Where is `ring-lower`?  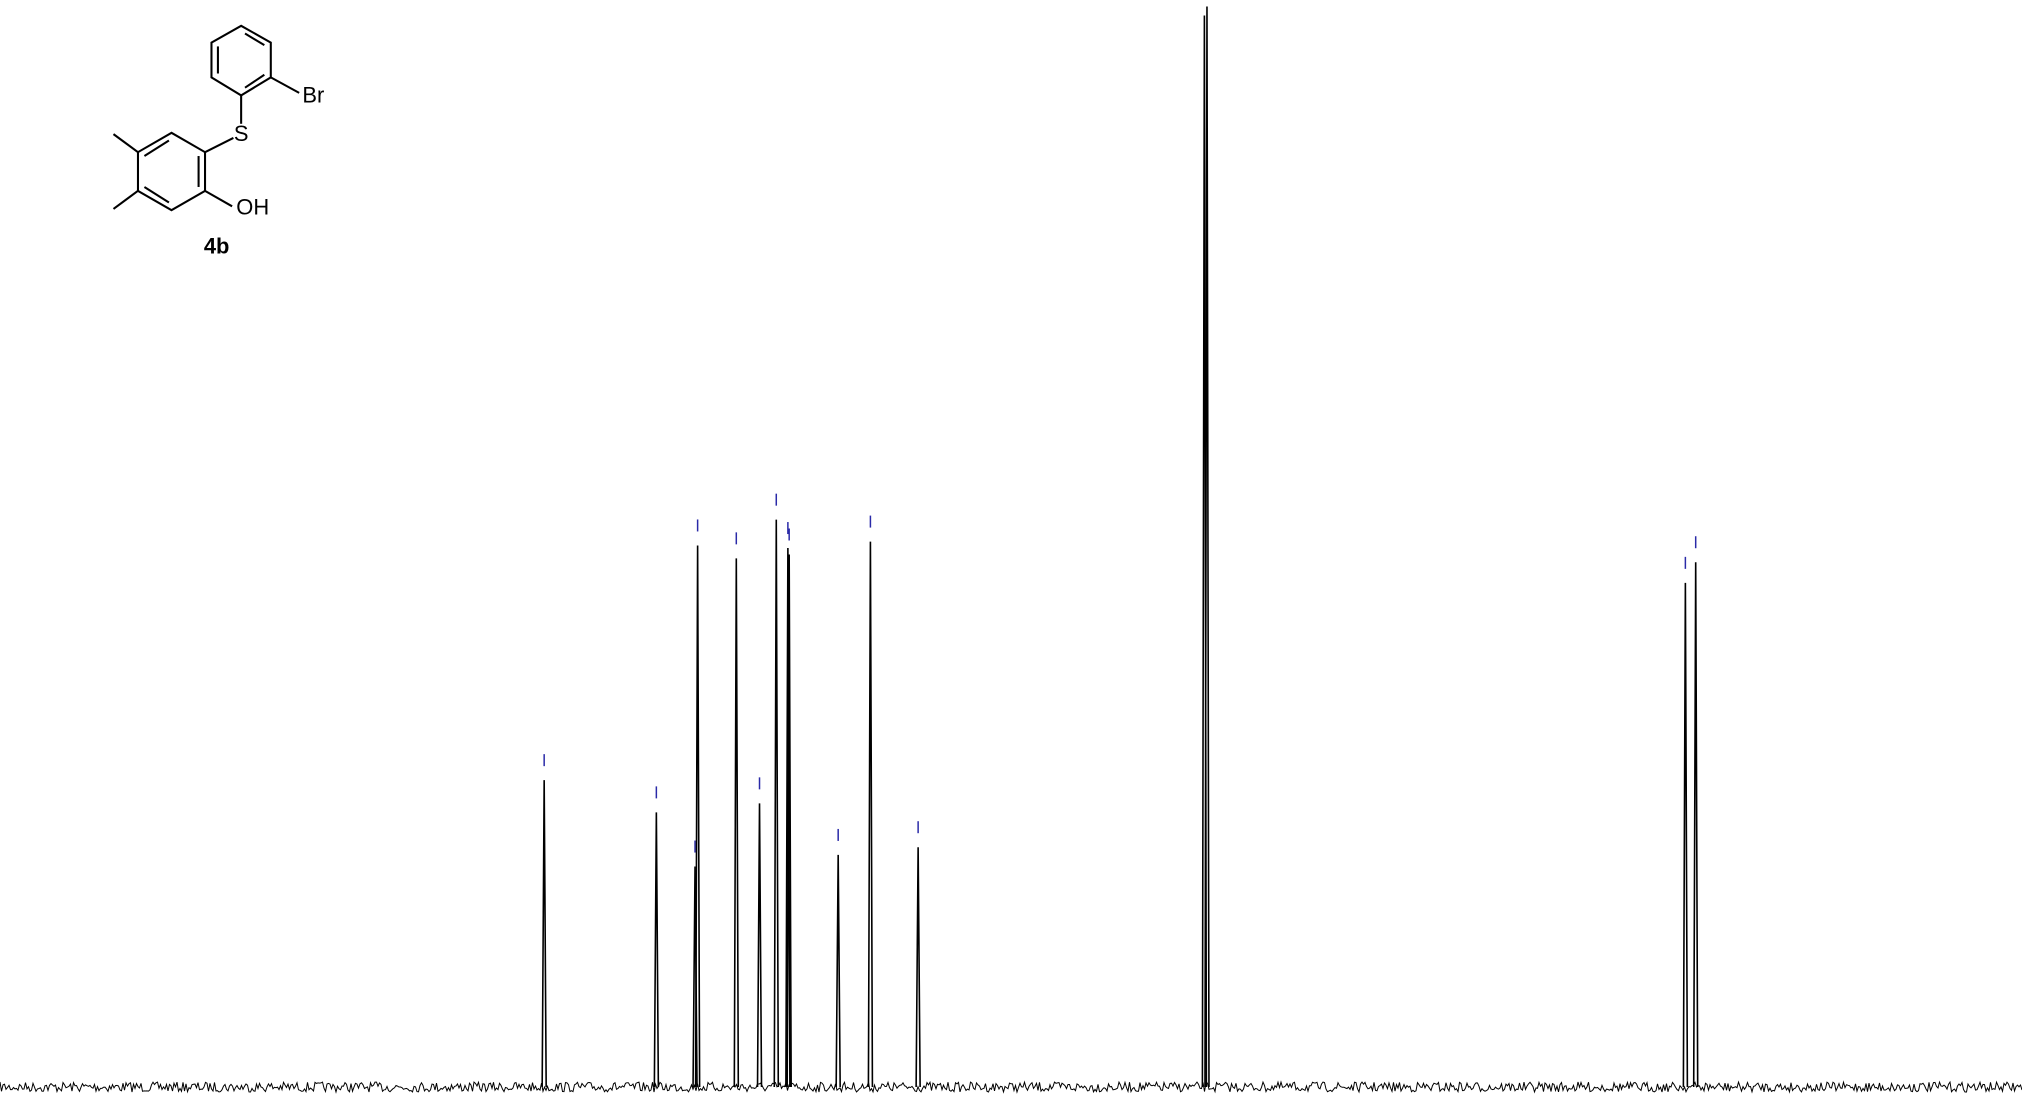 ring-lower is located at coordinates (171, 171).